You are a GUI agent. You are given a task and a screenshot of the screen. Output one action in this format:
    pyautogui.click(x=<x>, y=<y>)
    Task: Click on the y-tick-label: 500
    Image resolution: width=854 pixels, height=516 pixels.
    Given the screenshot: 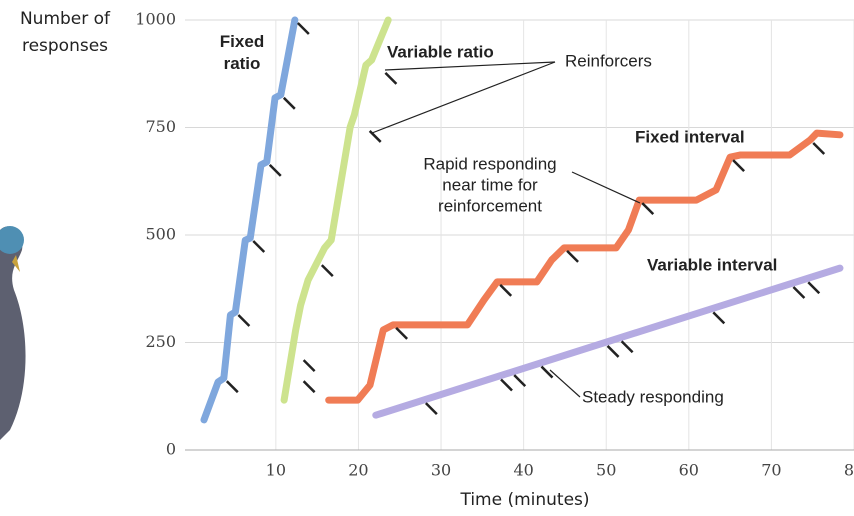 What is the action you would take?
    pyautogui.click(x=160, y=234)
    